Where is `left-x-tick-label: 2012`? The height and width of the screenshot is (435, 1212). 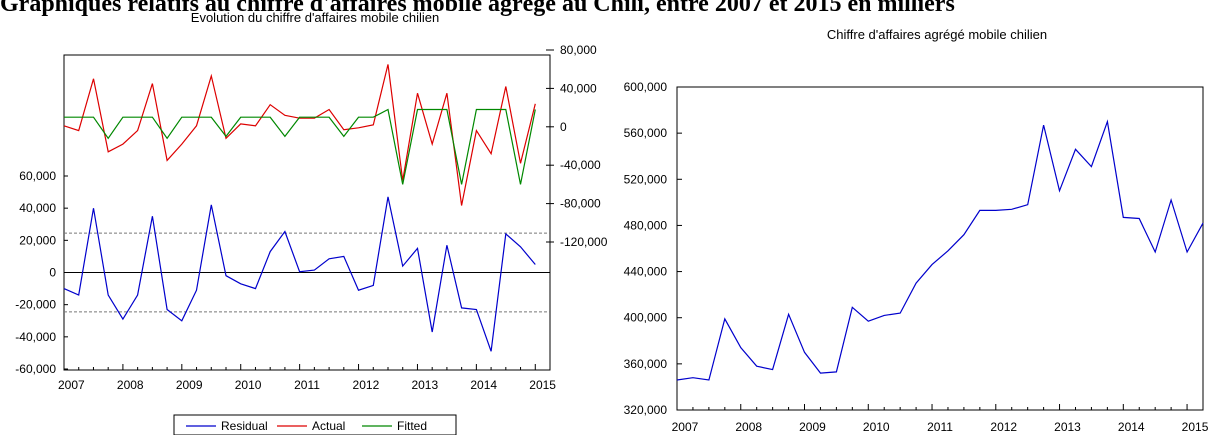 left-x-tick-label: 2012 is located at coordinates (366, 385).